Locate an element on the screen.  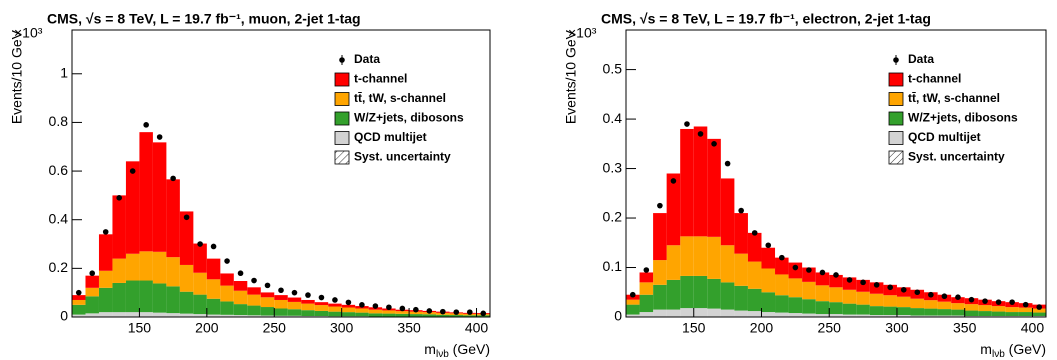
x-tick-label: 250 is located at coordinates (275, 328).